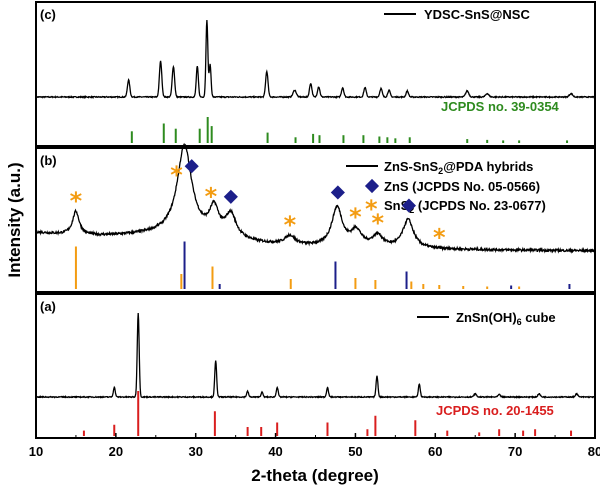  I want to click on x-axis-title: 2-theta (degree), so click(315, 475).